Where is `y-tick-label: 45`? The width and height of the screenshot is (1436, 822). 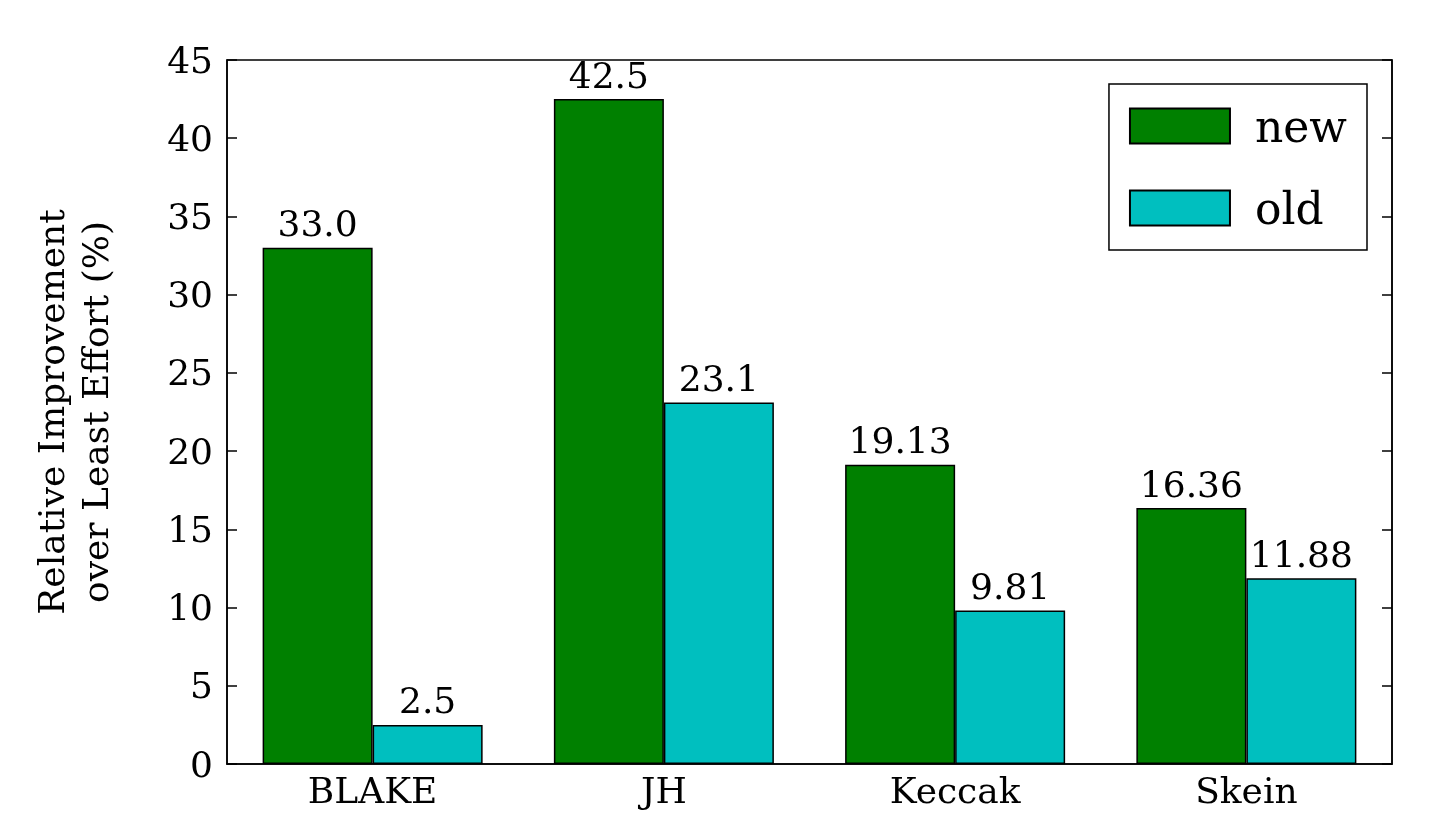
y-tick-label: 45 is located at coordinates (190, 60).